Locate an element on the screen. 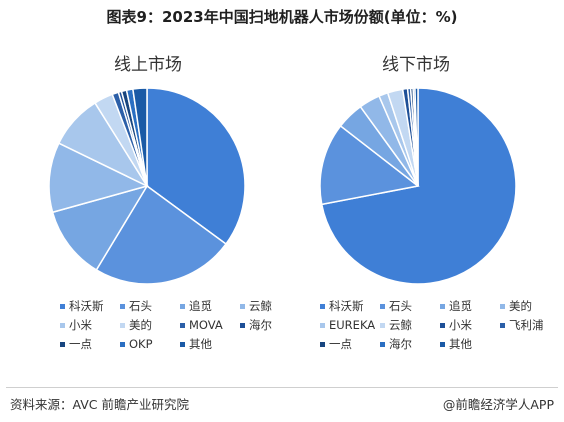 This screenshot has width=564, height=422. online-legend-item-6: MOVA is located at coordinates (210, 325).